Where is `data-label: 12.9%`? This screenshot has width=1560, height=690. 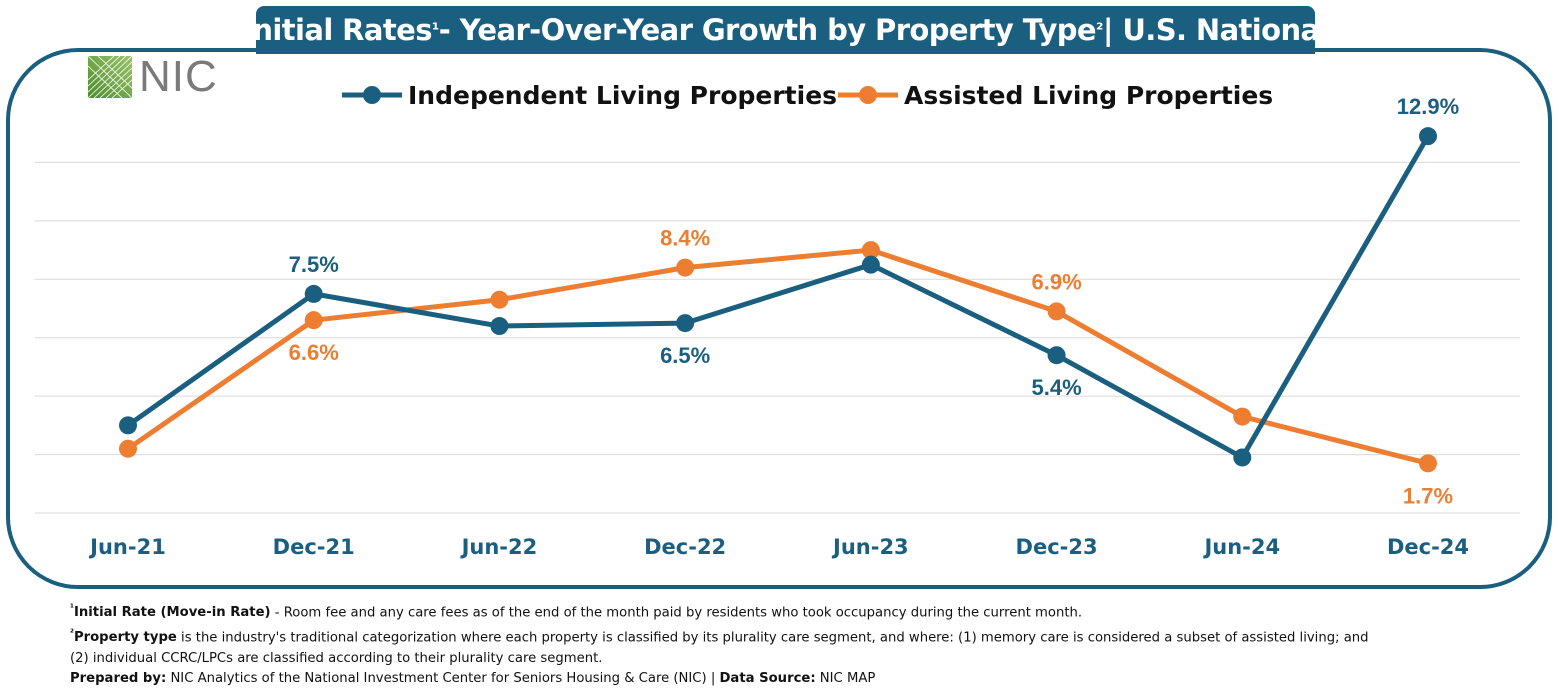
data-label: 12.9% is located at coordinates (1428, 106).